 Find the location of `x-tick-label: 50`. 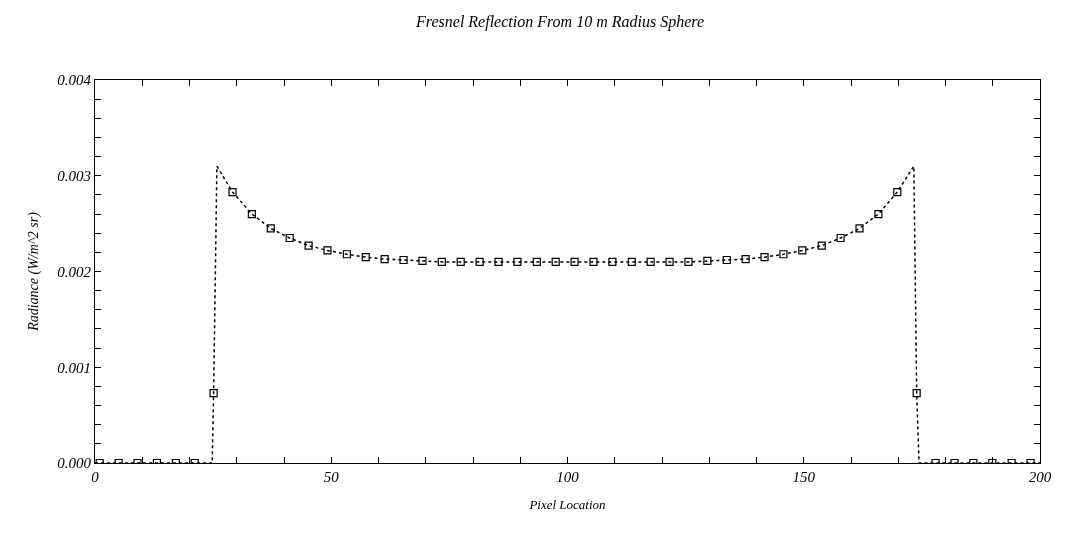

x-tick-label: 50 is located at coordinates (331, 477).